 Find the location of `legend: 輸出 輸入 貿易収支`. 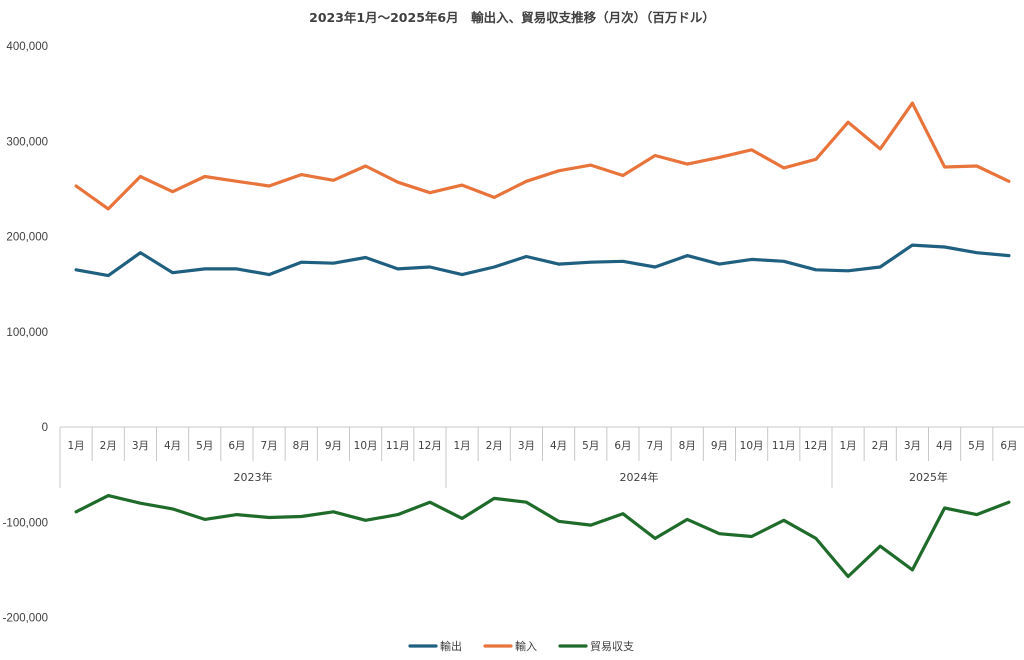

legend: 輸出 輸入 貿易収支 is located at coordinates (521, 646).